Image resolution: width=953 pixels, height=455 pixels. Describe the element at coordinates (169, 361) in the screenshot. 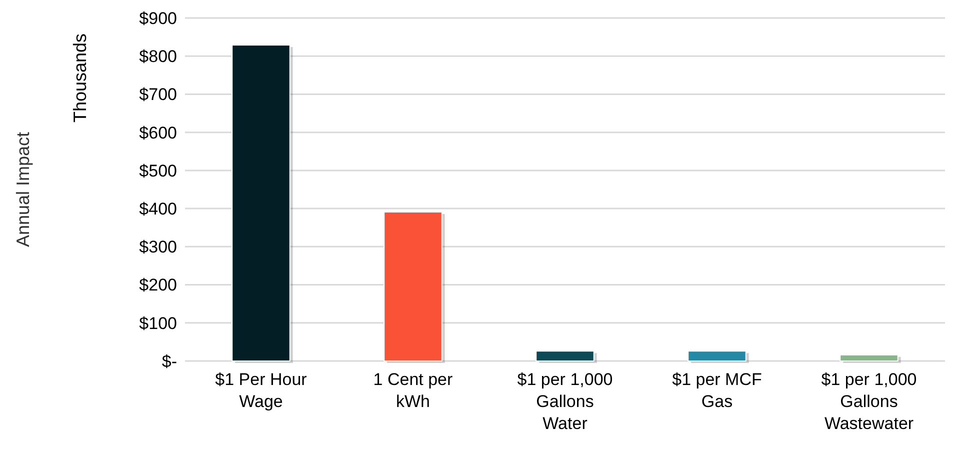

I see `y-tick-label: $-` at that location.